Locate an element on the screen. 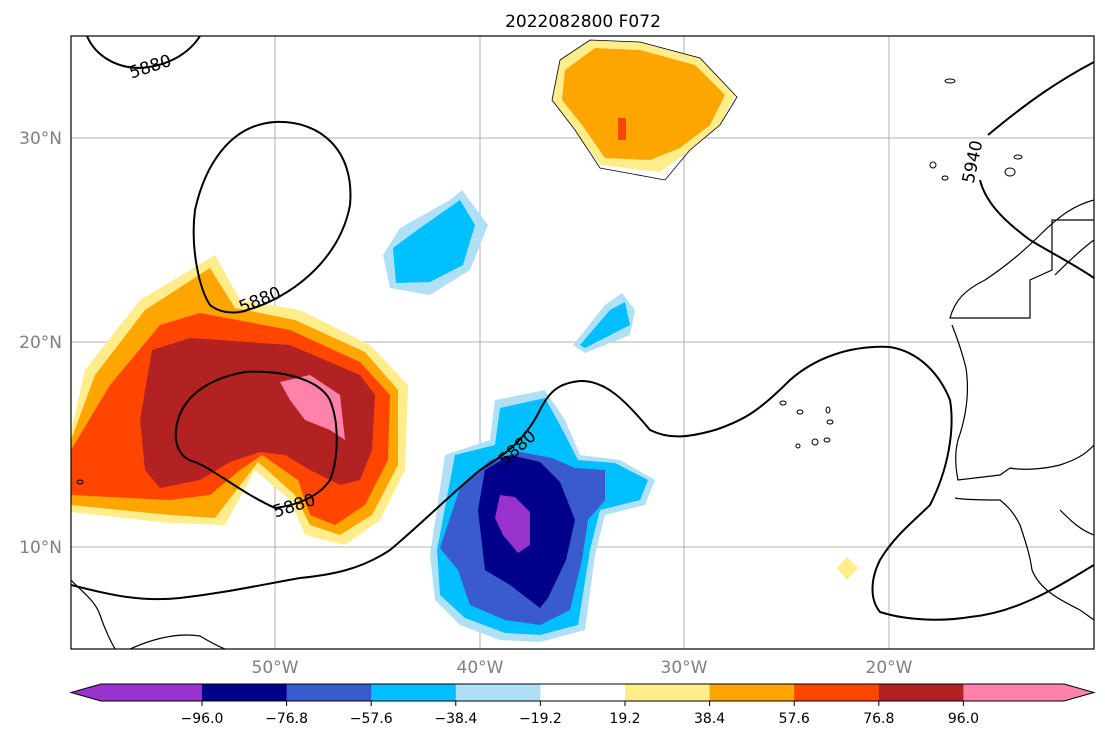 The height and width of the screenshot is (741, 1105). colorbar-tick-label: 19.2 is located at coordinates (624, 719).